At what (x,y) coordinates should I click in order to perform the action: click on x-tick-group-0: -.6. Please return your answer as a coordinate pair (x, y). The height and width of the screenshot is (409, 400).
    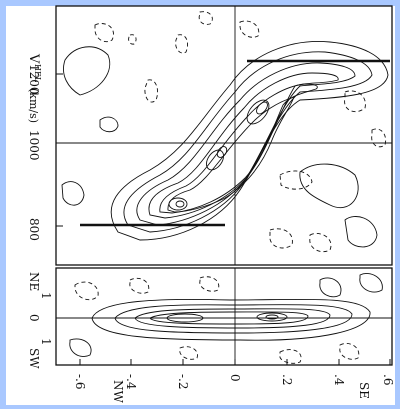
    Looking at the image, I should click on (80, 382).